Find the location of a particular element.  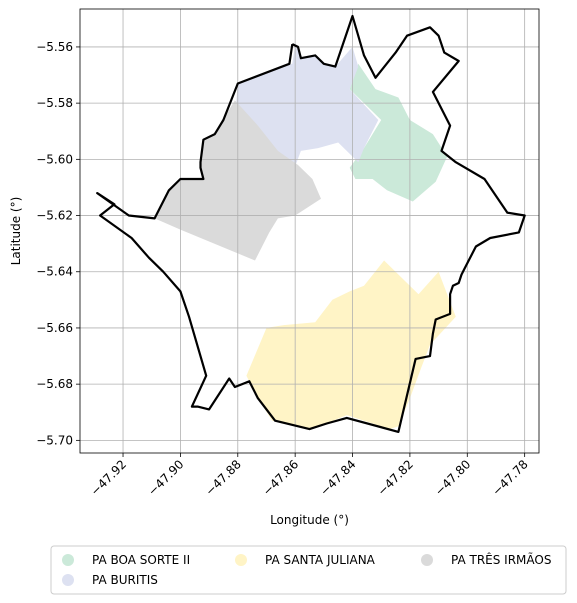

x-axis-label: Longitude (°) is located at coordinates (309, 520).